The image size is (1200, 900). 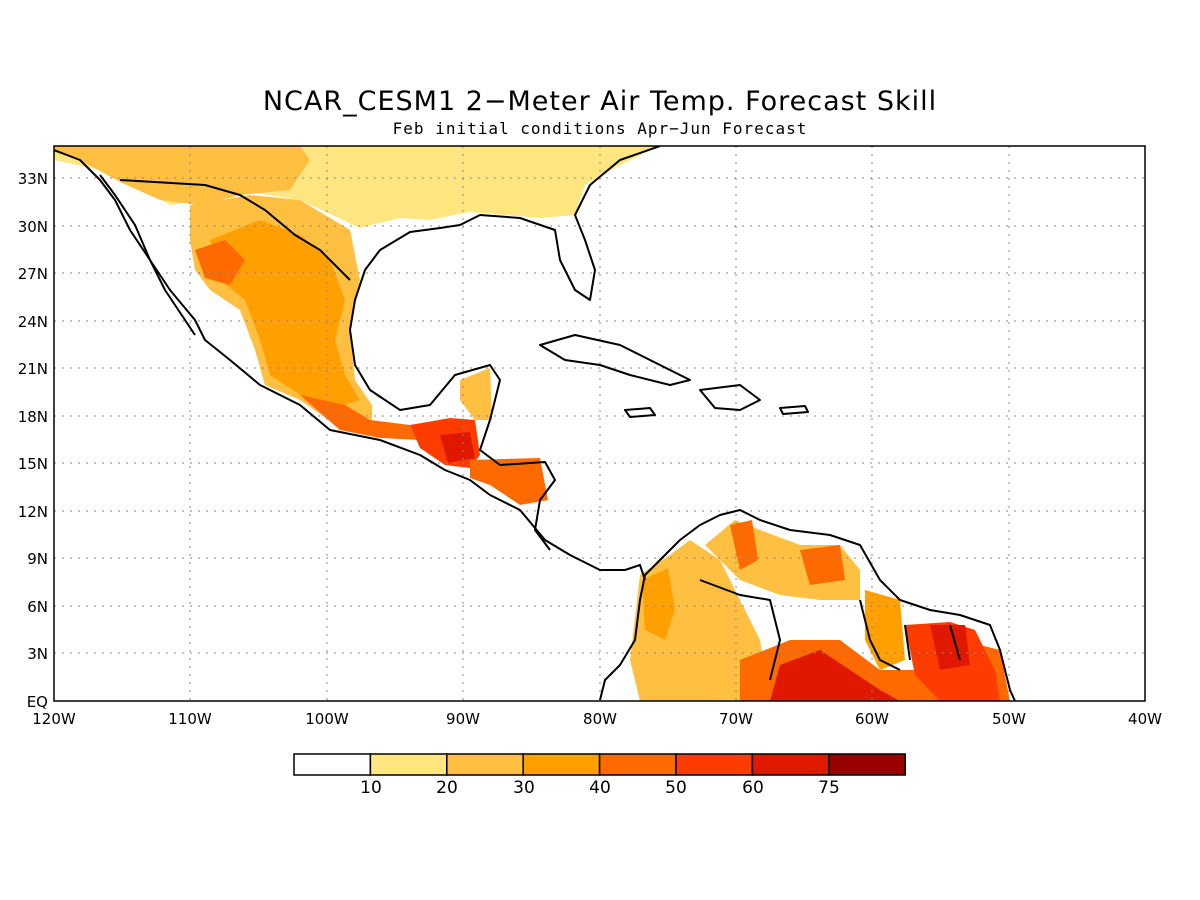 What do you see at coordinates (37, 654) in the screenshot?
I see `lat-label: 3N` at bounding box center [37, 654].